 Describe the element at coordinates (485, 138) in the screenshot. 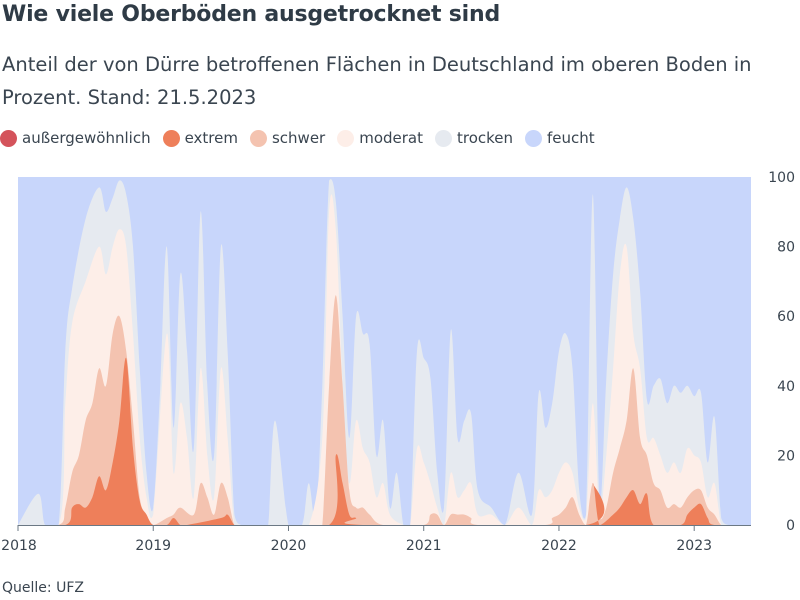

I see `legend-label: trocken` at that location.